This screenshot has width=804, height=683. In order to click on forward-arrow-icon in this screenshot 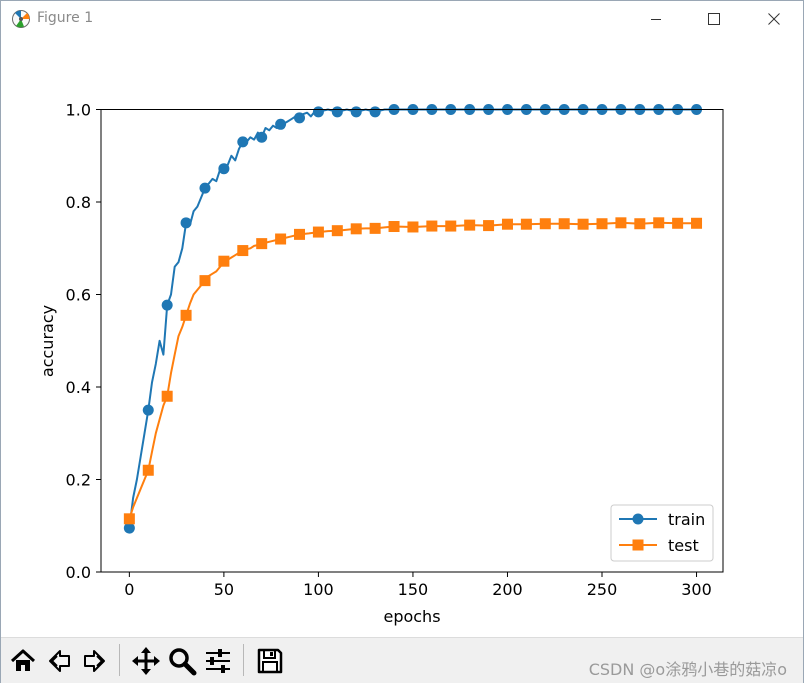, I will do `click(94, 661)`.